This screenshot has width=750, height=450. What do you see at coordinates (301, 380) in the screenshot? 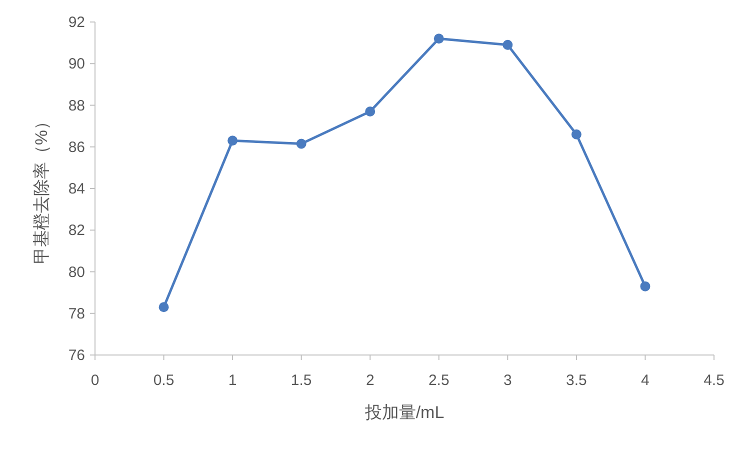
I see `x-tick-label: 1.5` at bounding box center [301, 380].